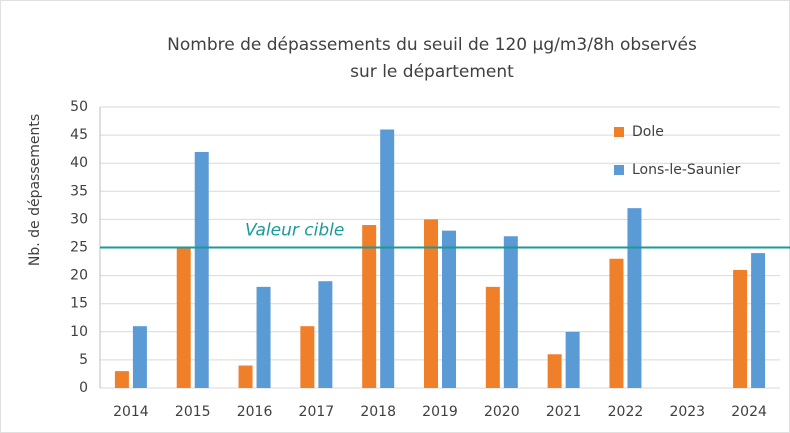 The width and height of the screenshot is (790, 433). I want to click on y-axis-label: Nb. de dépassements, so click(35, 190).